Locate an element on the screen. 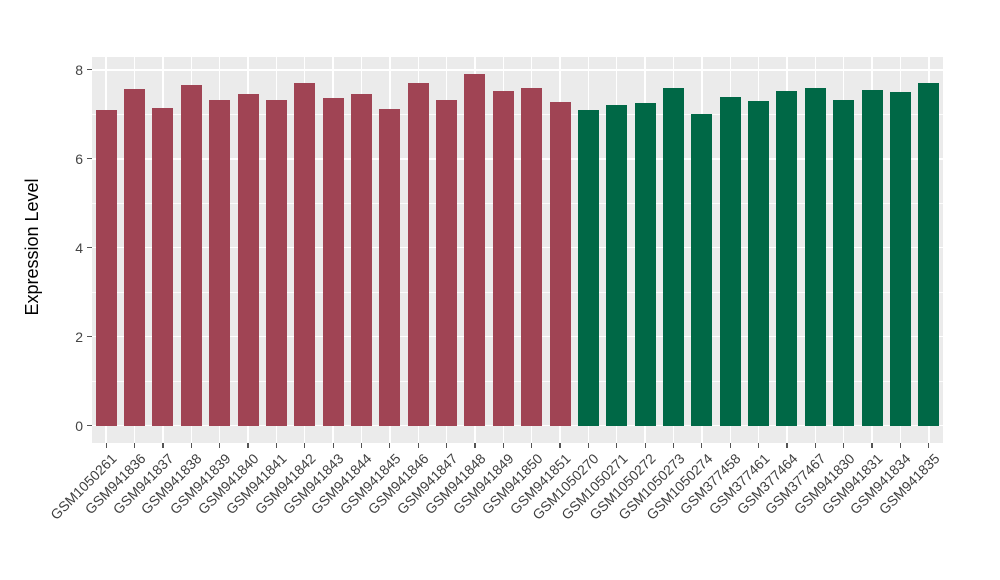 This screenshot has height=580, width=1000. y-tick-label: 0 is located at coordinates (79, 425).